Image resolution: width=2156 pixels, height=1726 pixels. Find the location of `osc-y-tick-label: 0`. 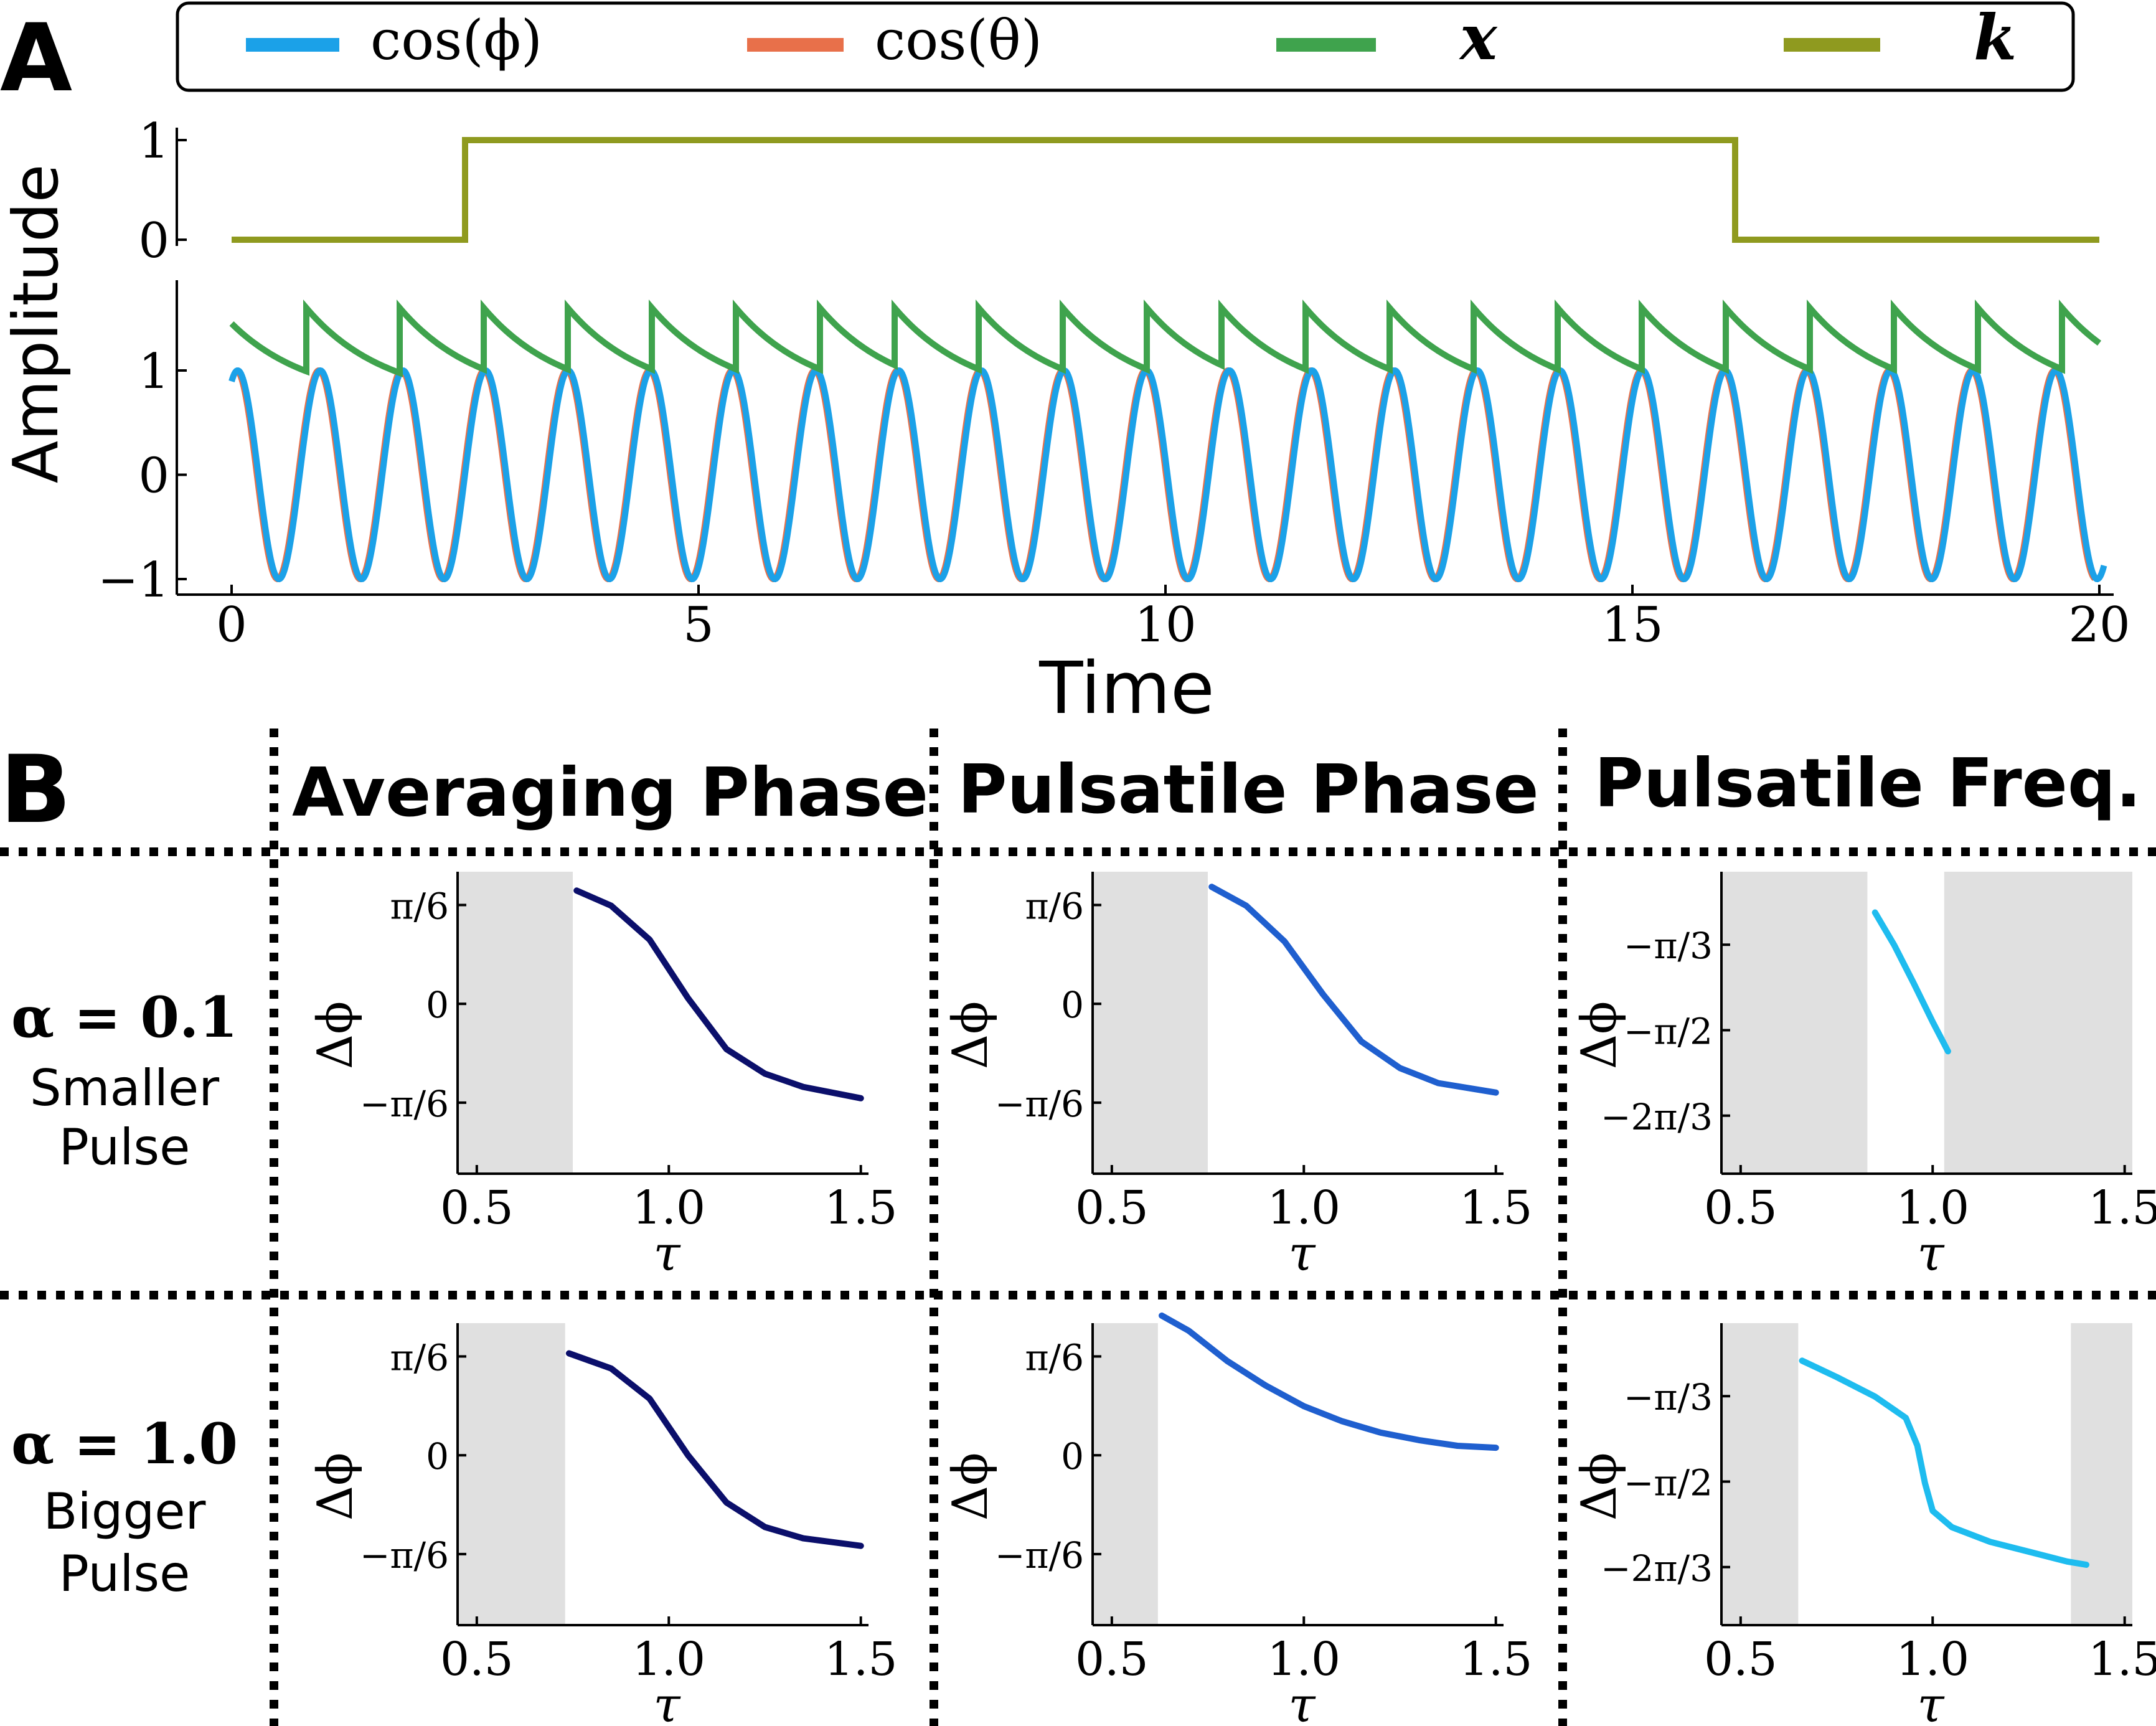

osc-y-tick-label: 0 is located at coordinates (153, 476).